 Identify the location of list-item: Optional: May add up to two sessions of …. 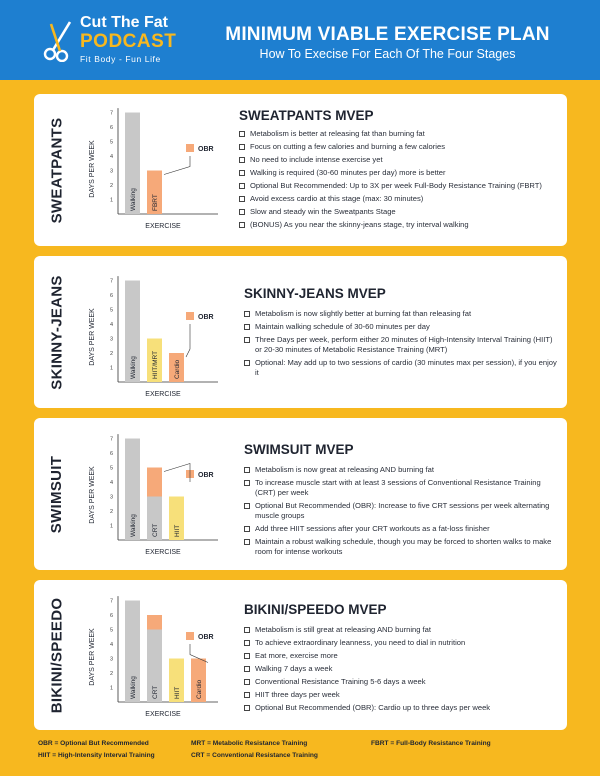
(400, 368).